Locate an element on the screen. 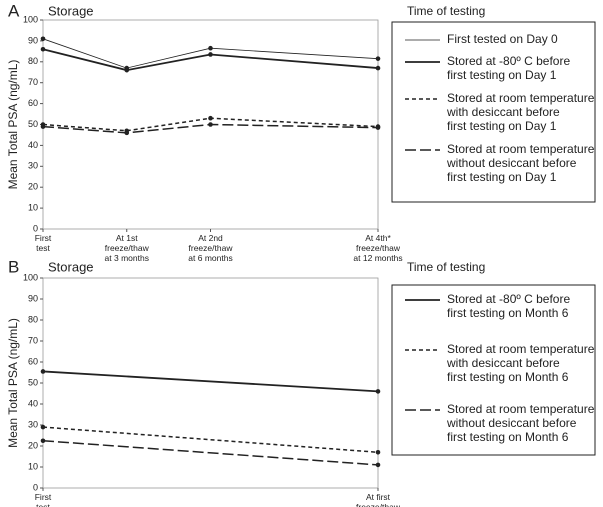 This screenshot has height=507, width=603. x-tick-label: At firstfreeze/thawafter 12 months is located at coordinates (377, 499).